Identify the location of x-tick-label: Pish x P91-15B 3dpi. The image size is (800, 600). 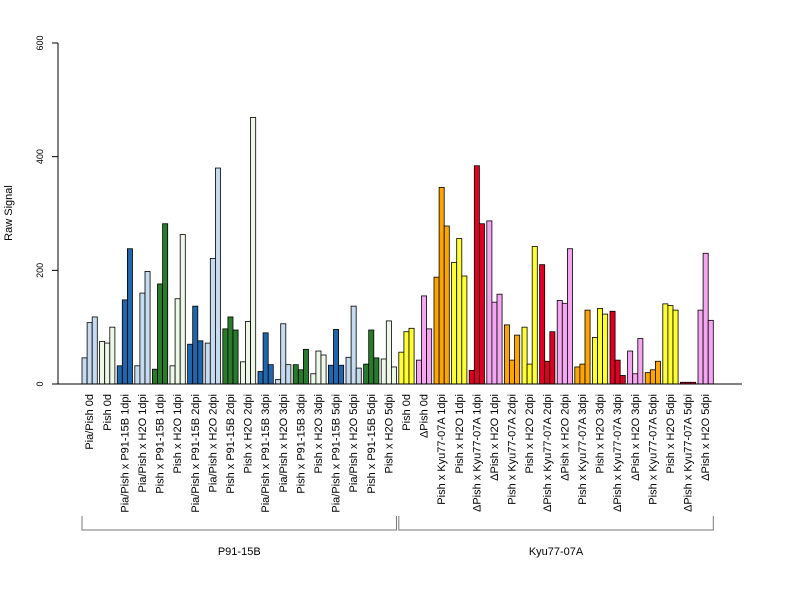
(301, 444).